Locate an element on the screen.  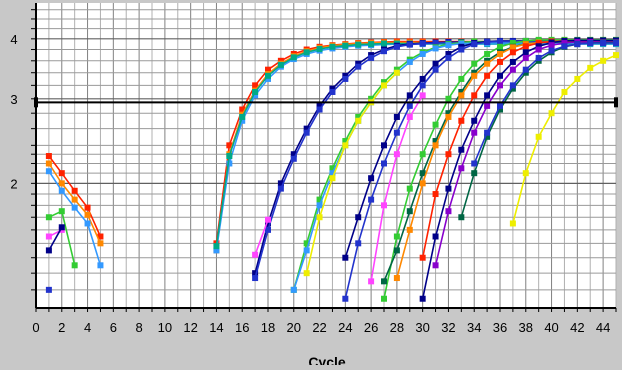
x-tick-label: 44 is located at coordinates (603, 327).